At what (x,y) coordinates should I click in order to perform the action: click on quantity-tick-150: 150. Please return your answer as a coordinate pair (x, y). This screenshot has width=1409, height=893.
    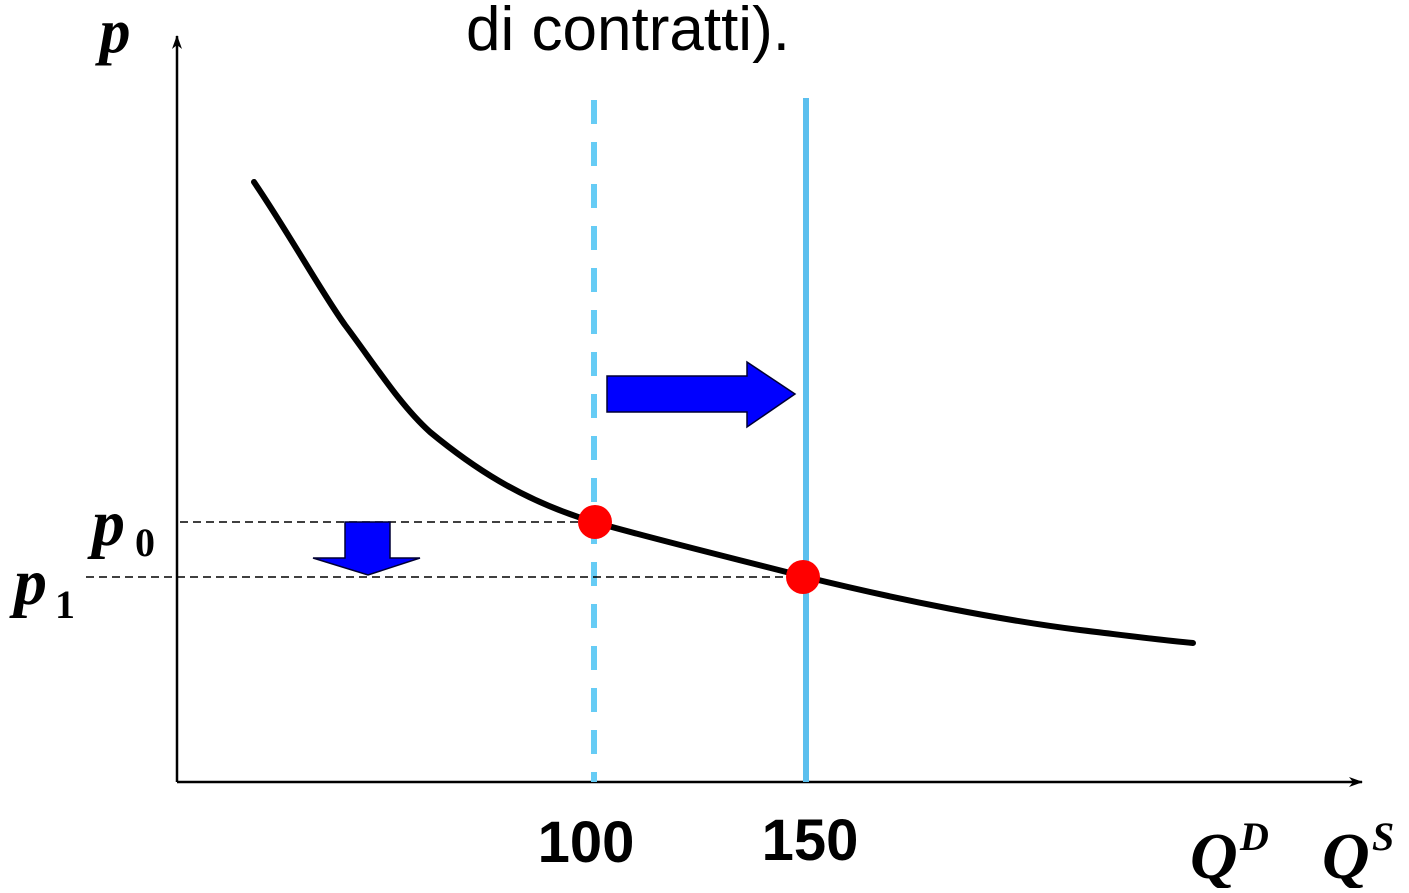
    Looking at the image, I should click on (810, 840).